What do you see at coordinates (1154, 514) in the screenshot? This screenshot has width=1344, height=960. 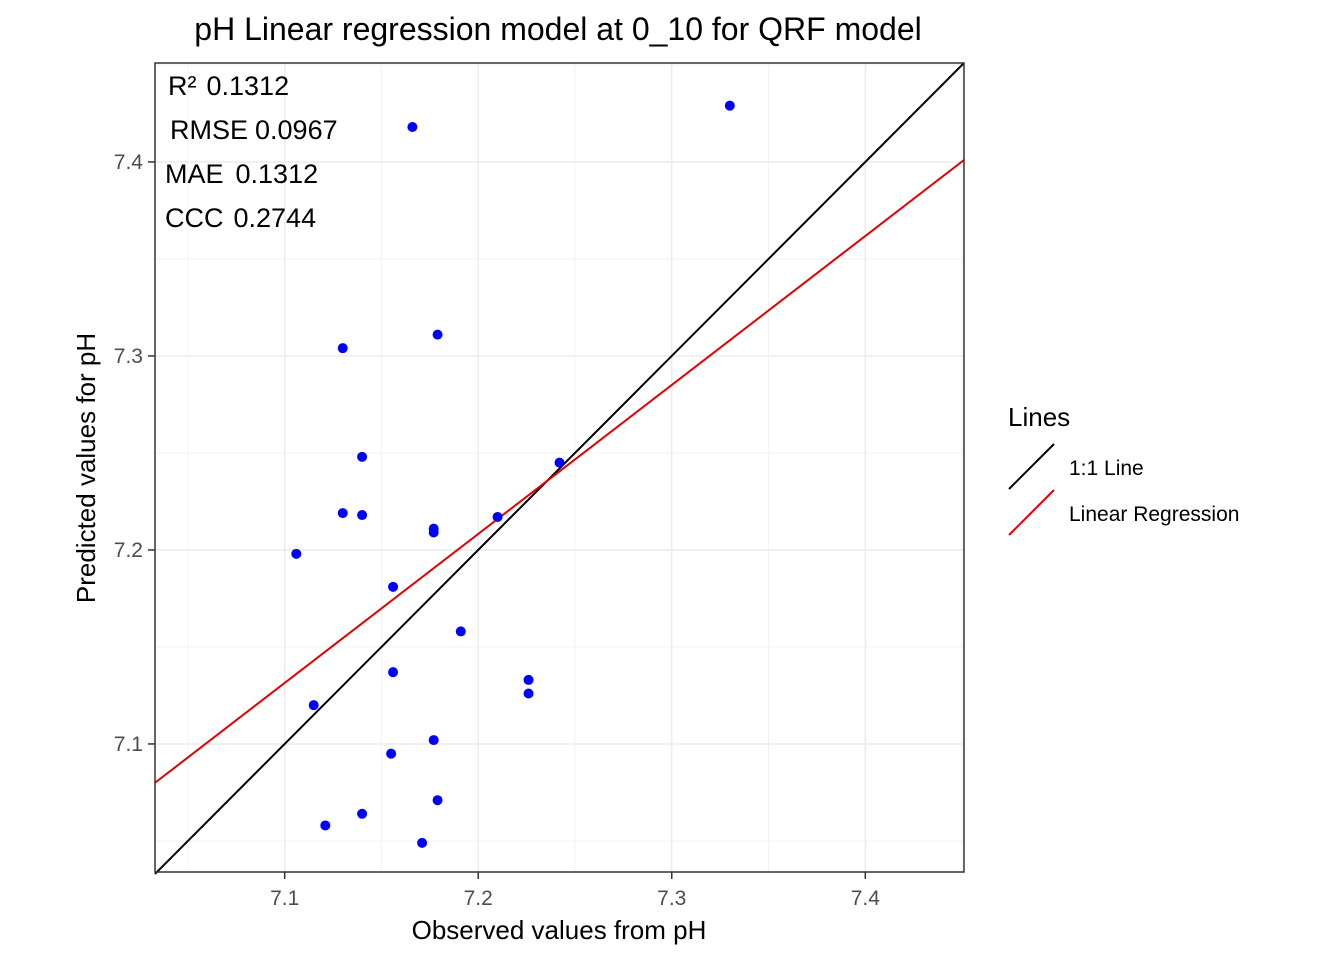 I see `legend-label-linear-regression: Linear Regression` at bounding box center [1154, 514].